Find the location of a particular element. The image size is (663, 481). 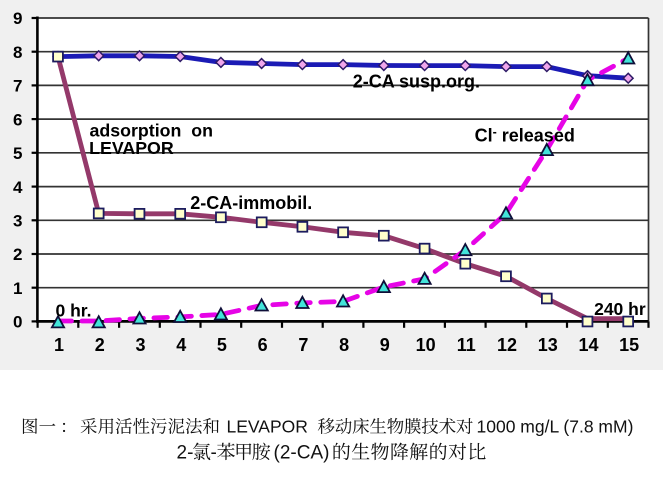

svg-text: adsorption on is located at coordinates (151, 130).